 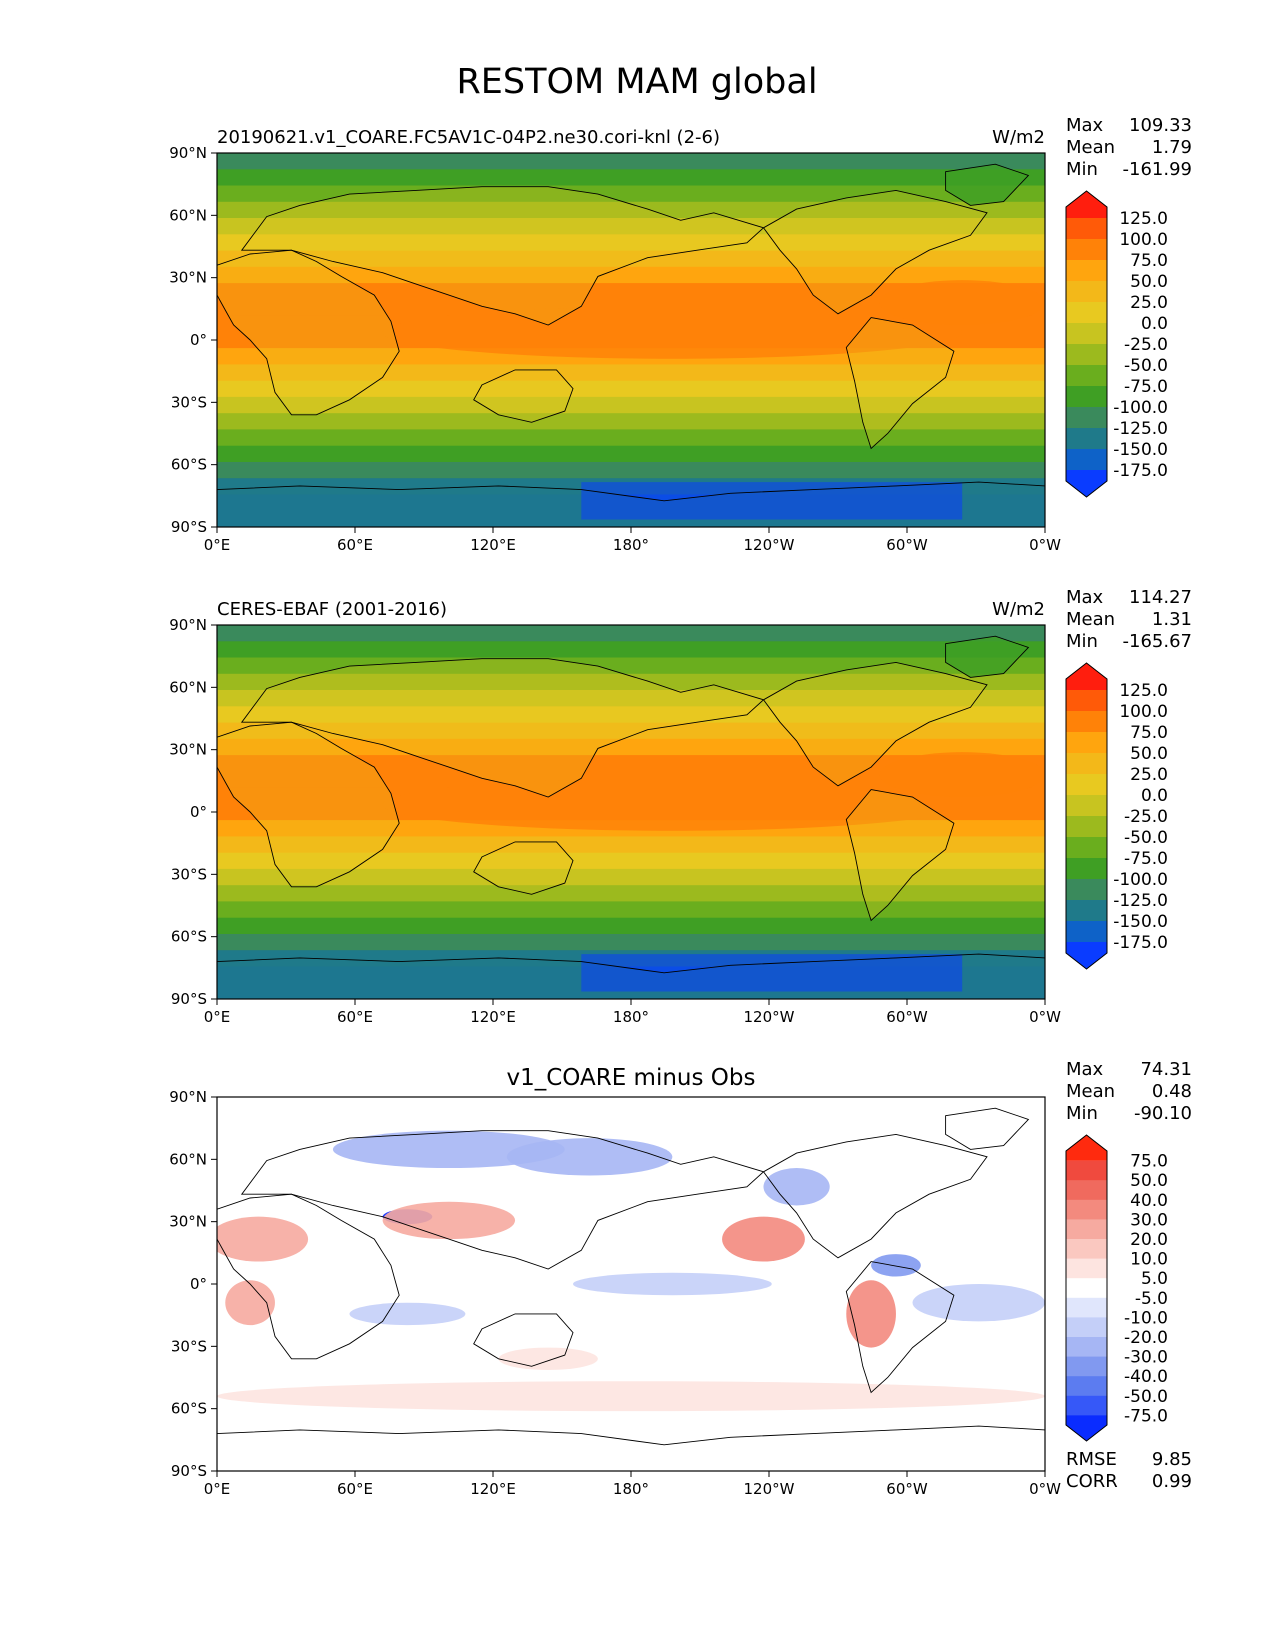 I want to click on colorbar-tick-label: -30.0, so click(x=1146, y=1358).